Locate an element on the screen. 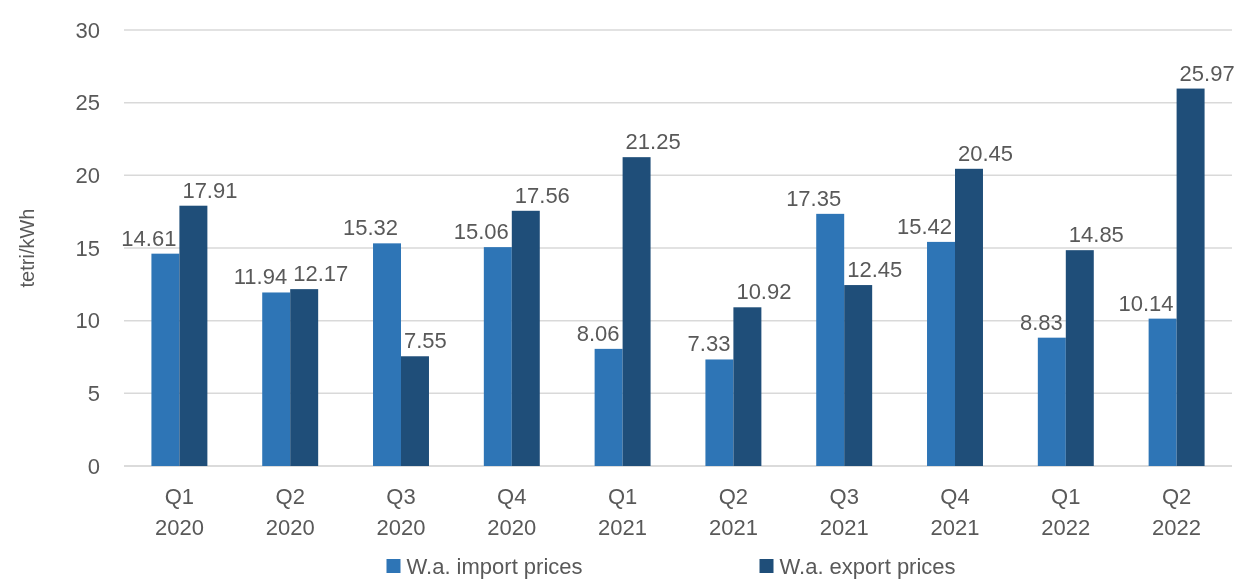  data-label: 14.61 is located at coordinates (149, 238).